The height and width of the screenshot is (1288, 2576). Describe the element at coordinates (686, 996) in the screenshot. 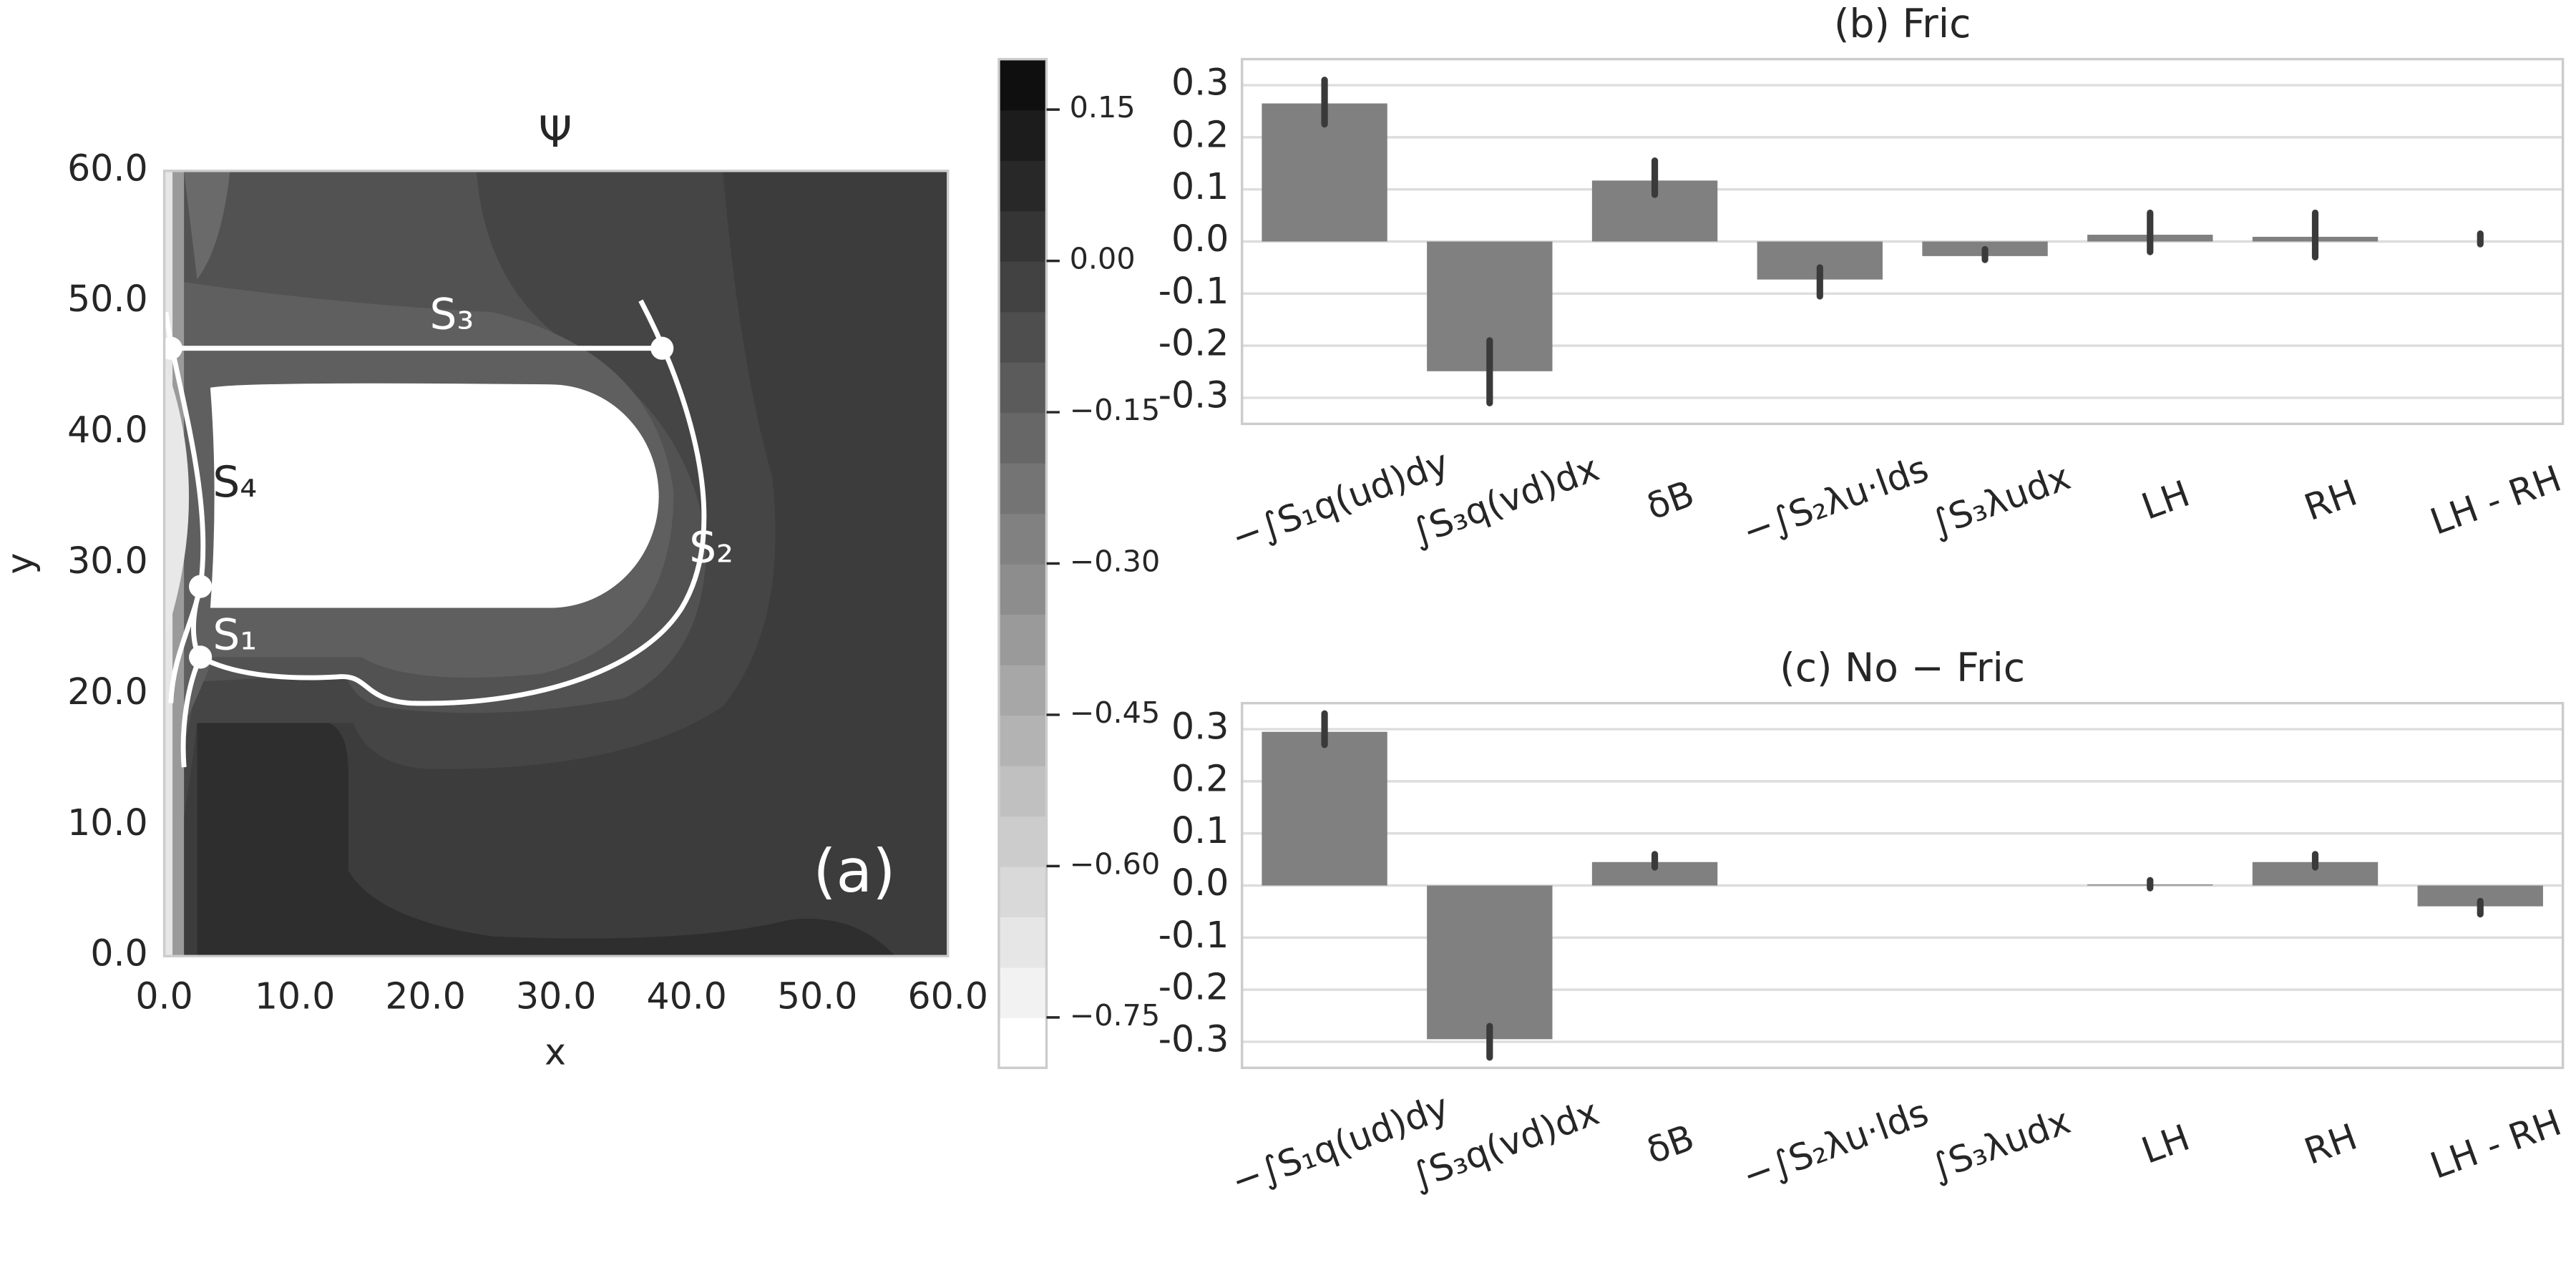

I see `x-tick-label: 40.0` at that location.